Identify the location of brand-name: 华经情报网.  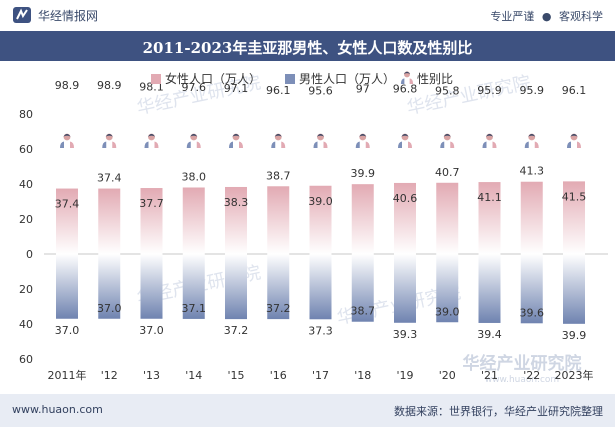
(68, 15).